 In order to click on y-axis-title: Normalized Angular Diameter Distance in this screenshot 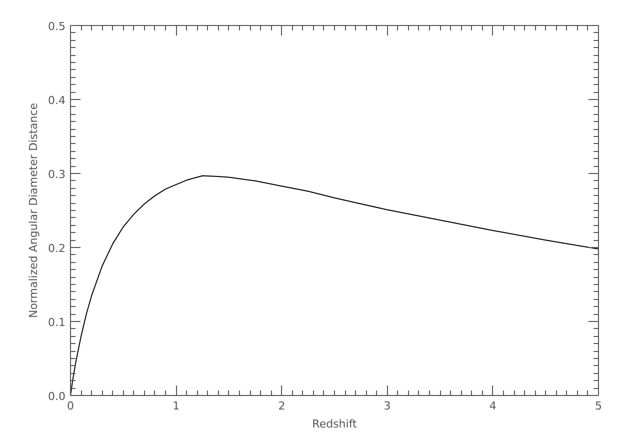, I will do `click(33, 210)`.